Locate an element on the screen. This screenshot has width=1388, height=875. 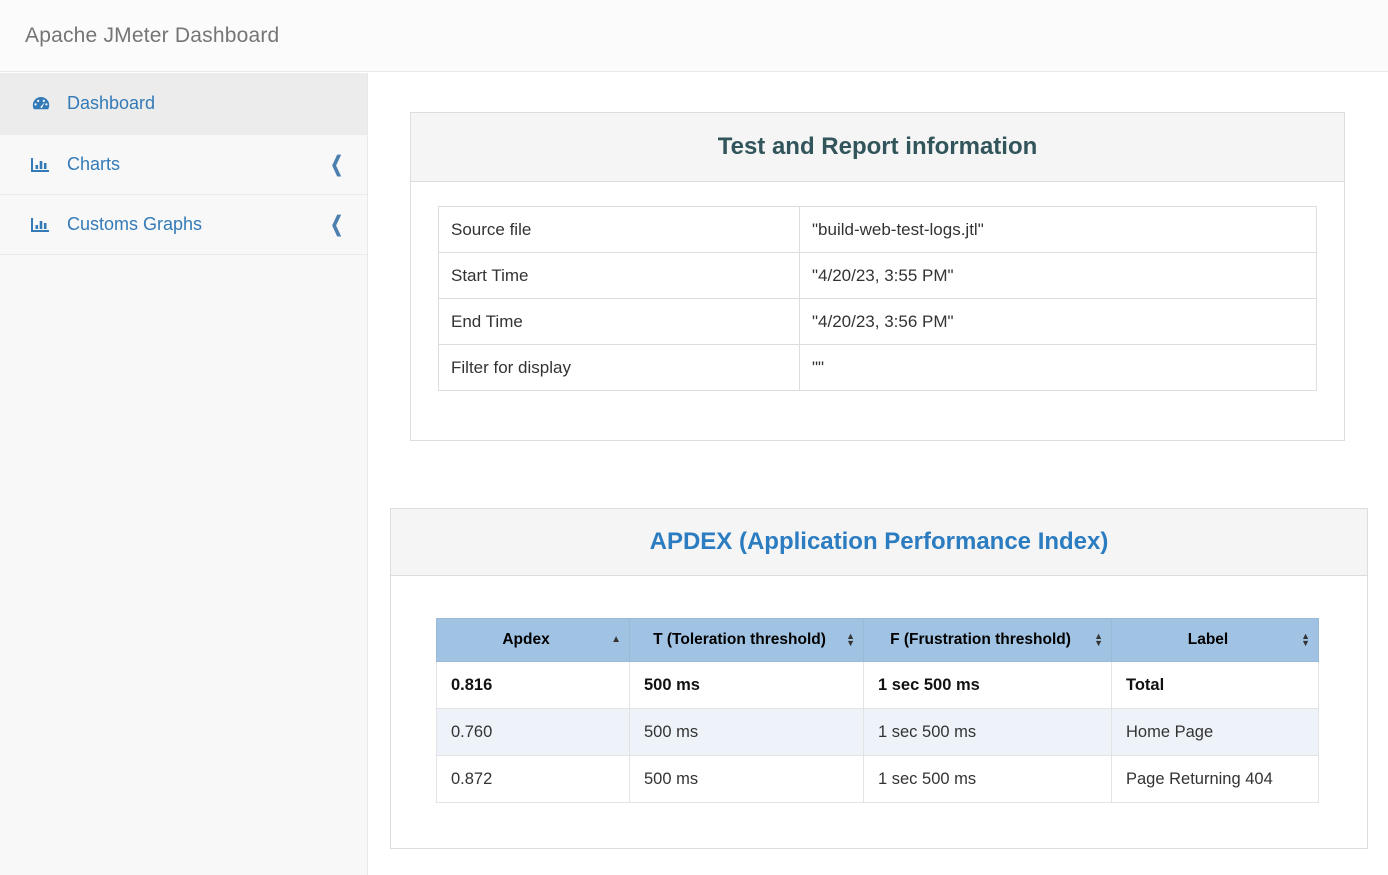
table-row: Filter for display "" is located at coordinates (877, 367).